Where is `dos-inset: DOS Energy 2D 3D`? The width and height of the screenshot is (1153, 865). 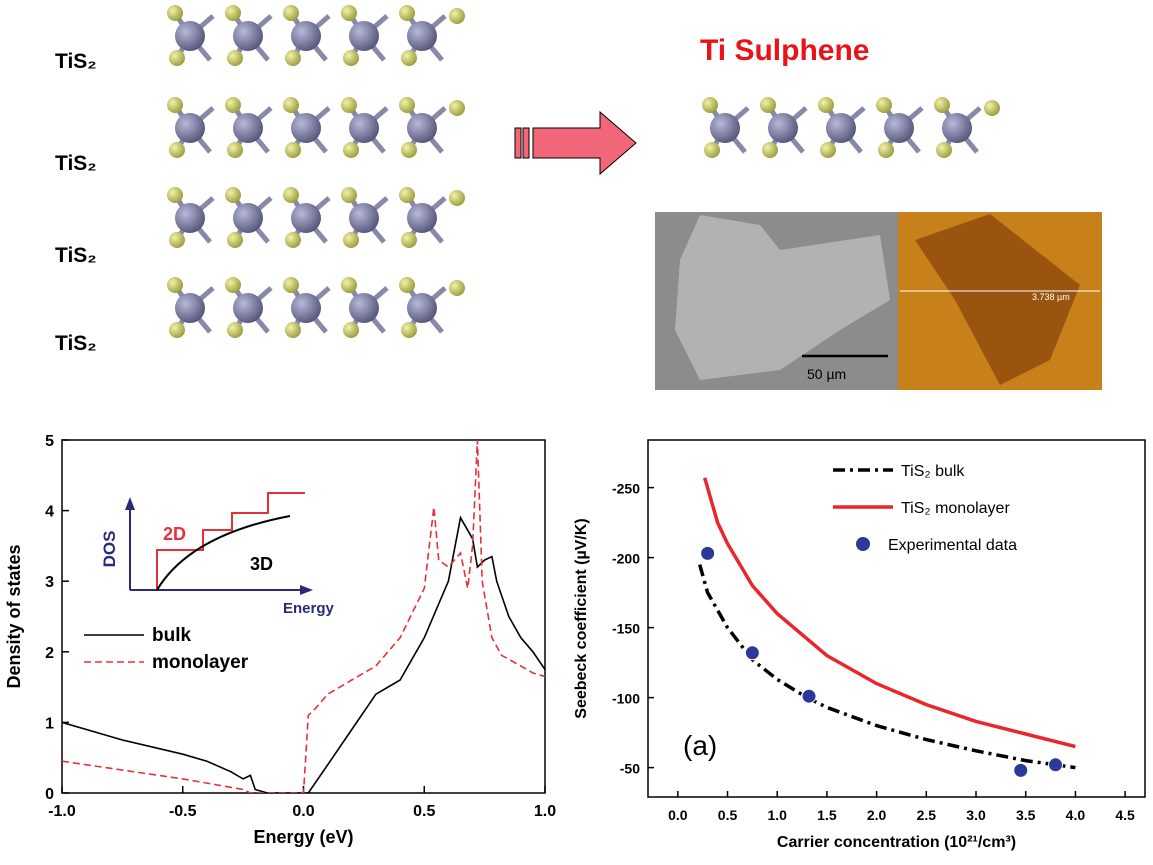
dos-inset: DOS Energy 2D 3D is located at coordinates (217, 554).